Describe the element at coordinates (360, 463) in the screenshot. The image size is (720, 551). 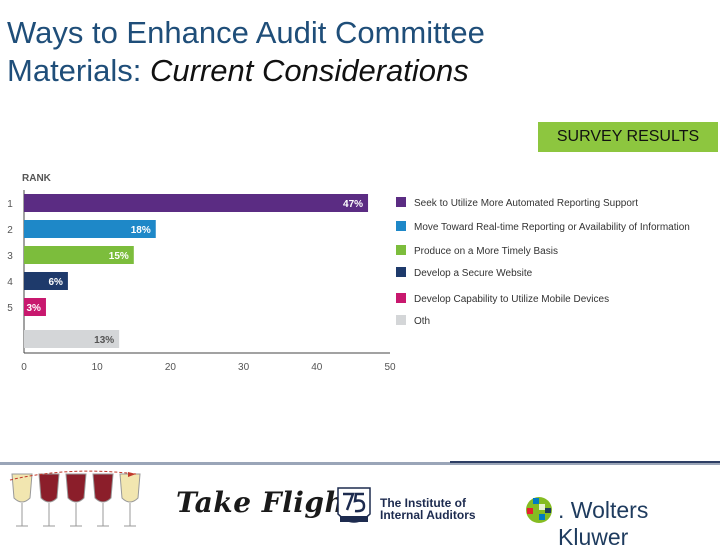
I see `footer-divider` at that location.